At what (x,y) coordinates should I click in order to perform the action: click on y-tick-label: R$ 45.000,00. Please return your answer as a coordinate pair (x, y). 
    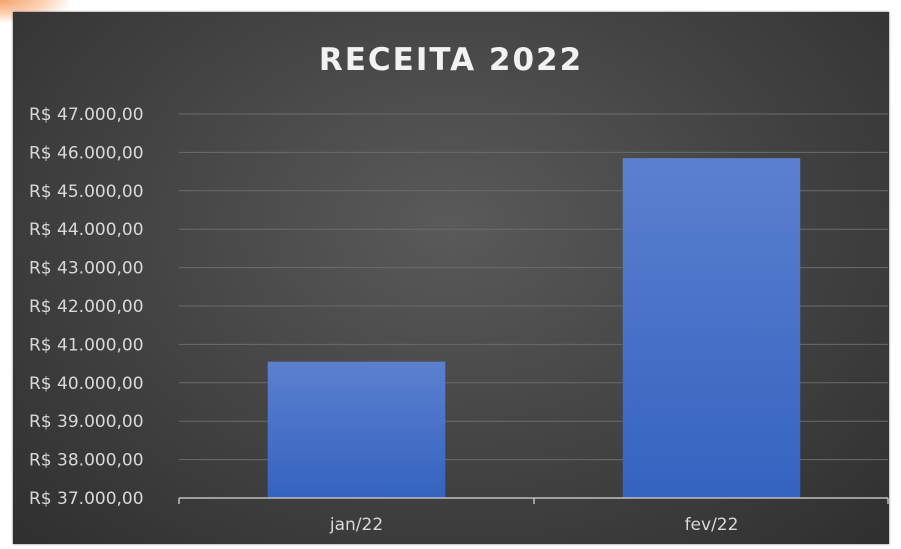
    Looking at the image, I should click on (86, 192).